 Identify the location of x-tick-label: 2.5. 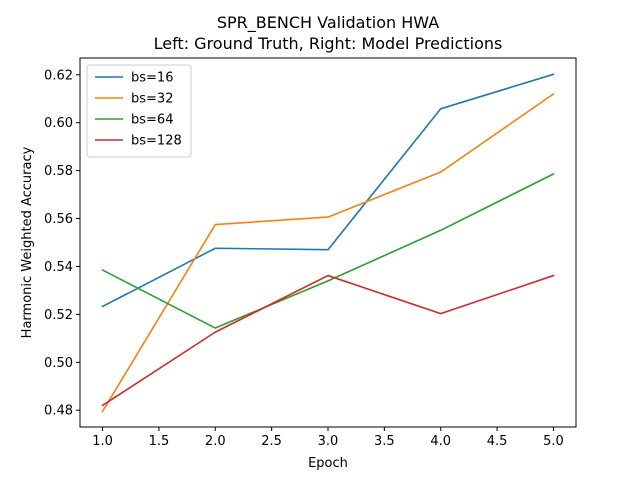
(271, 441).